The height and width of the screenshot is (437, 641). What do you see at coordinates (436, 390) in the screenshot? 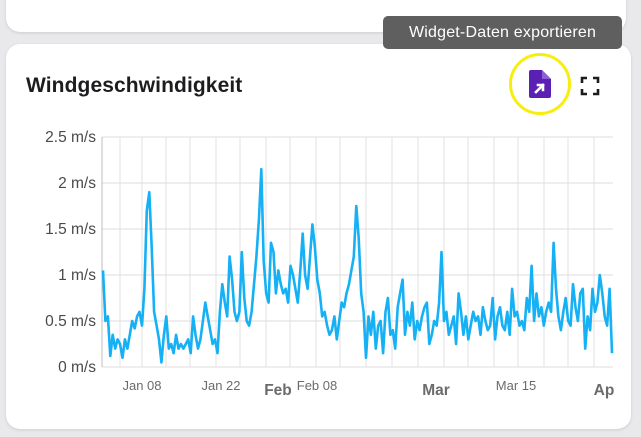
I see `x-tick-label: Mar` at bounding box center [436, 390].